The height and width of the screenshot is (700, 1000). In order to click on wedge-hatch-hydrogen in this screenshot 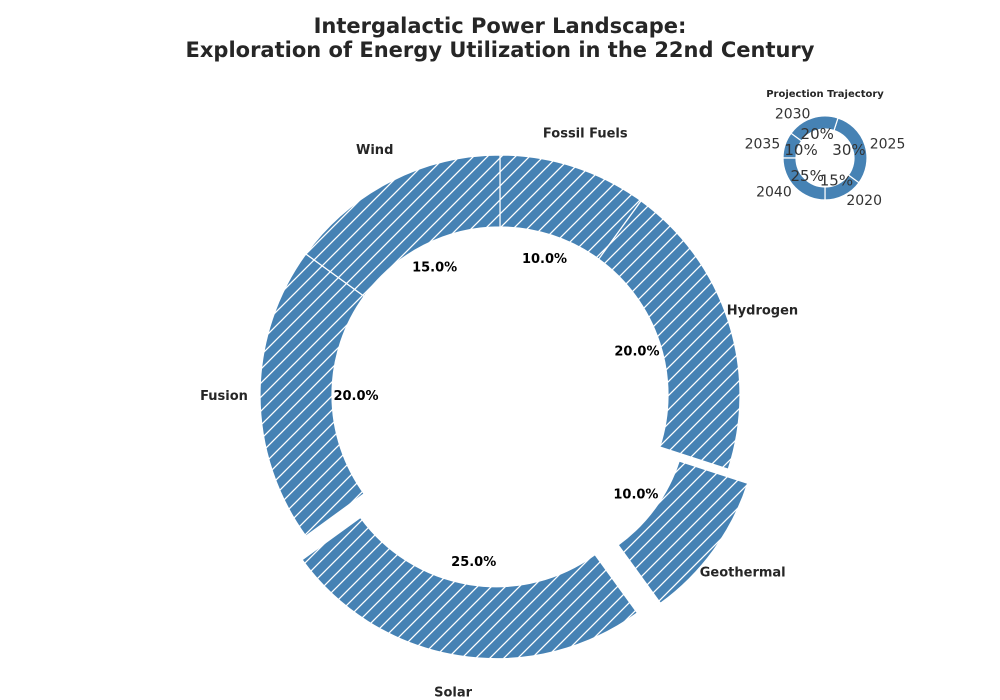, I will do `click(669, 334)`.